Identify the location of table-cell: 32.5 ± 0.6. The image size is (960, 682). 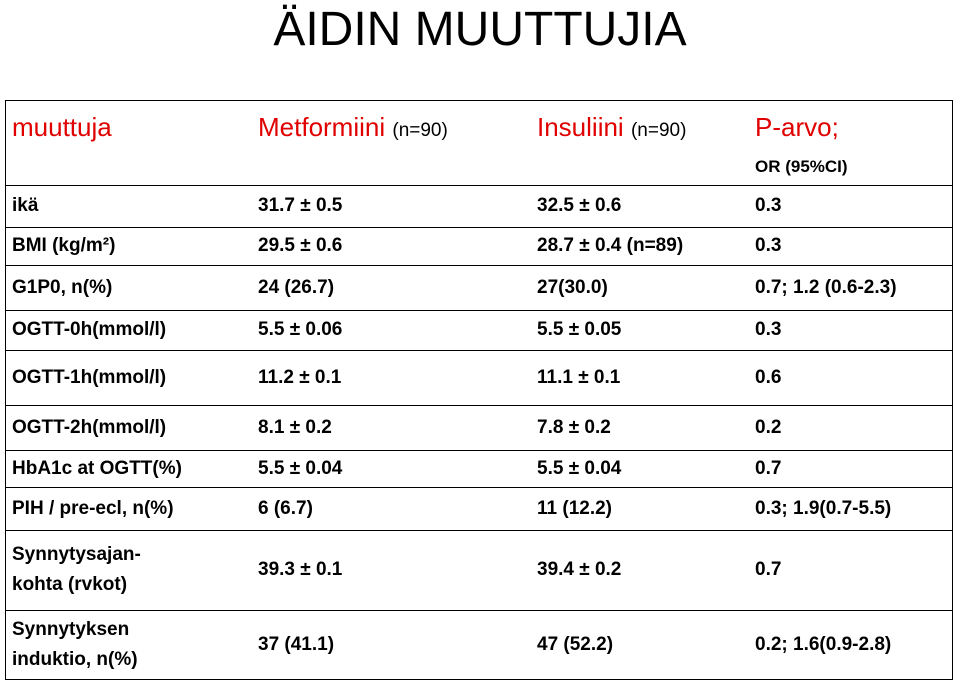
(579, 205).